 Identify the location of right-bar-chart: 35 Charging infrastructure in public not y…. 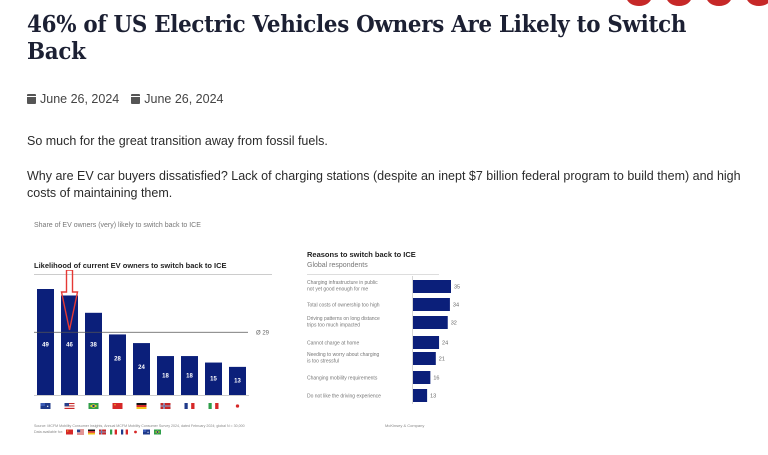
(383, 340).